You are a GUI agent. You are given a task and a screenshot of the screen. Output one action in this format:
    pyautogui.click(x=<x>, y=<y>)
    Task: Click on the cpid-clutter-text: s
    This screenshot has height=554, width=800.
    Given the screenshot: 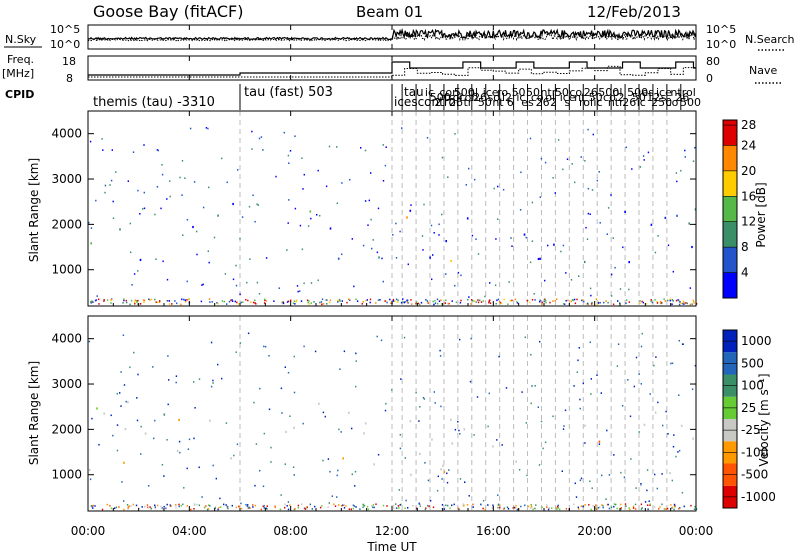 What is the action you would take?
    pyautogui.click(x=664, y=97)
    